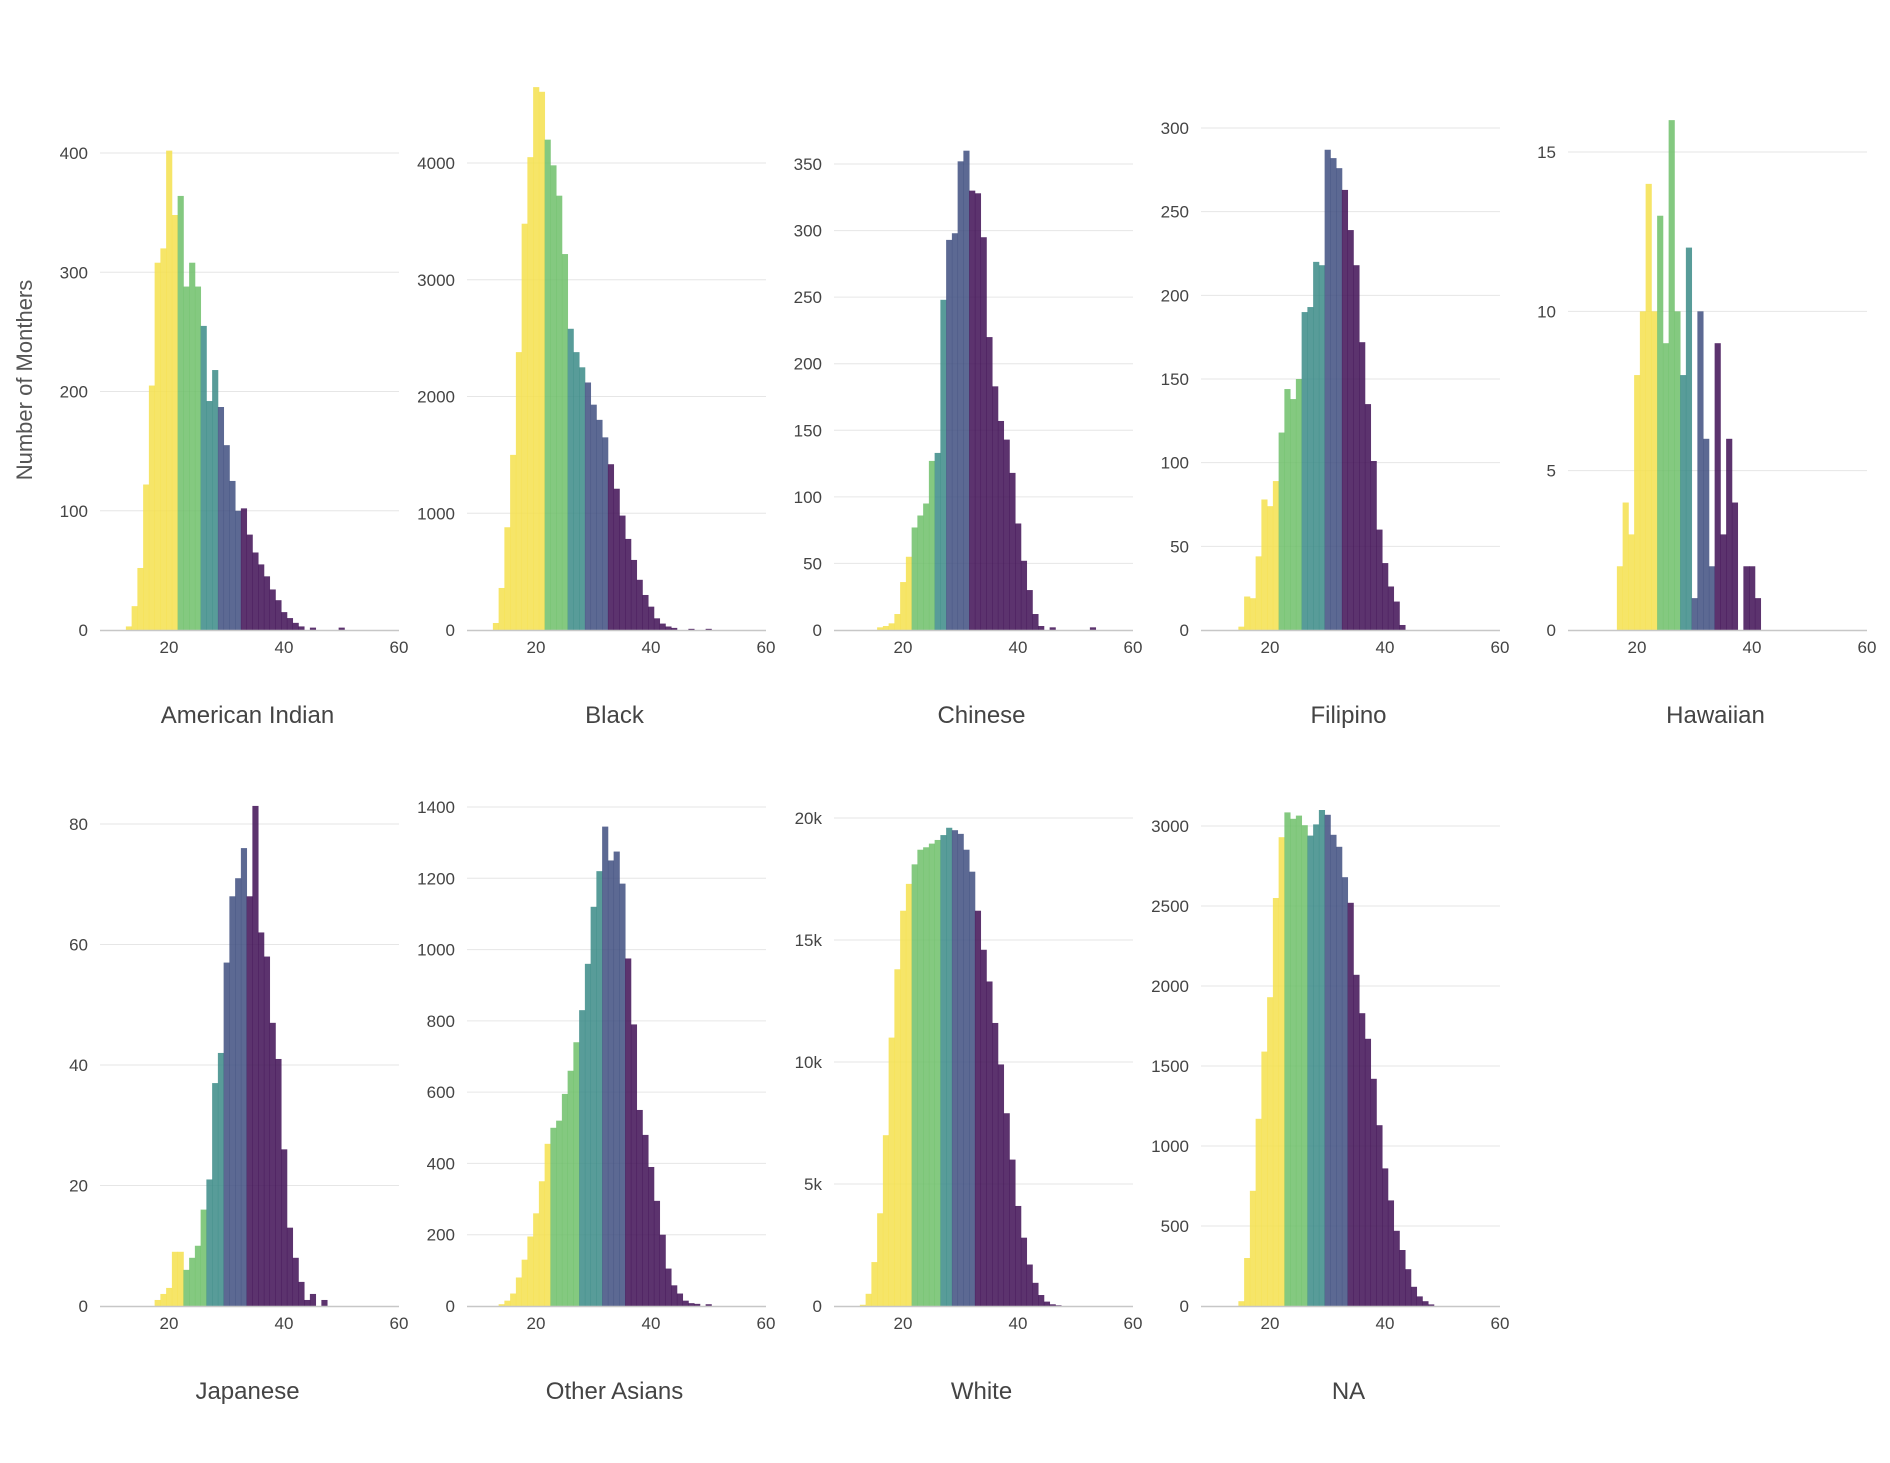  Describe the element at coordinates (441, 1235) in the screenshot. I see `y-tick-label: 200` at that location.